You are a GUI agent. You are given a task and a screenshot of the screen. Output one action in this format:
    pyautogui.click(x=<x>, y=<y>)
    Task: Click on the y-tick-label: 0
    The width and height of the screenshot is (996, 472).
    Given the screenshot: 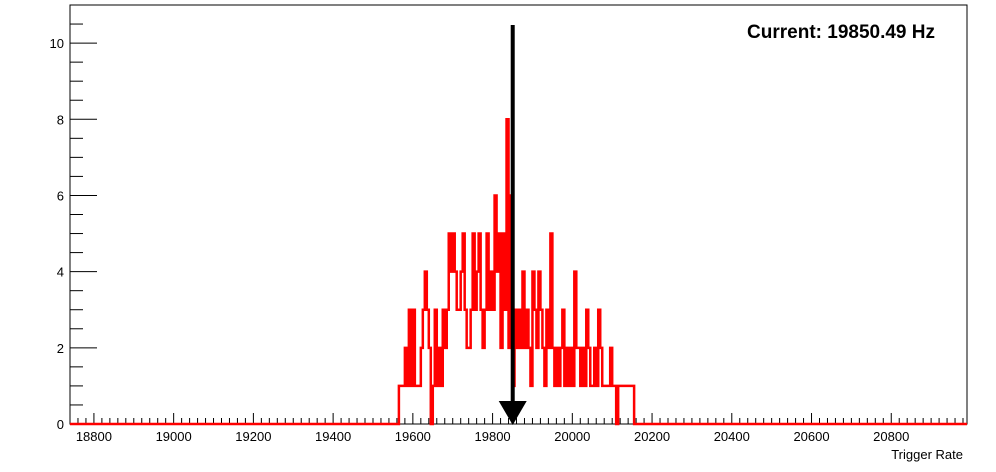 What is the action you would take?
    pyautogui.click(x=60, y=424)
    